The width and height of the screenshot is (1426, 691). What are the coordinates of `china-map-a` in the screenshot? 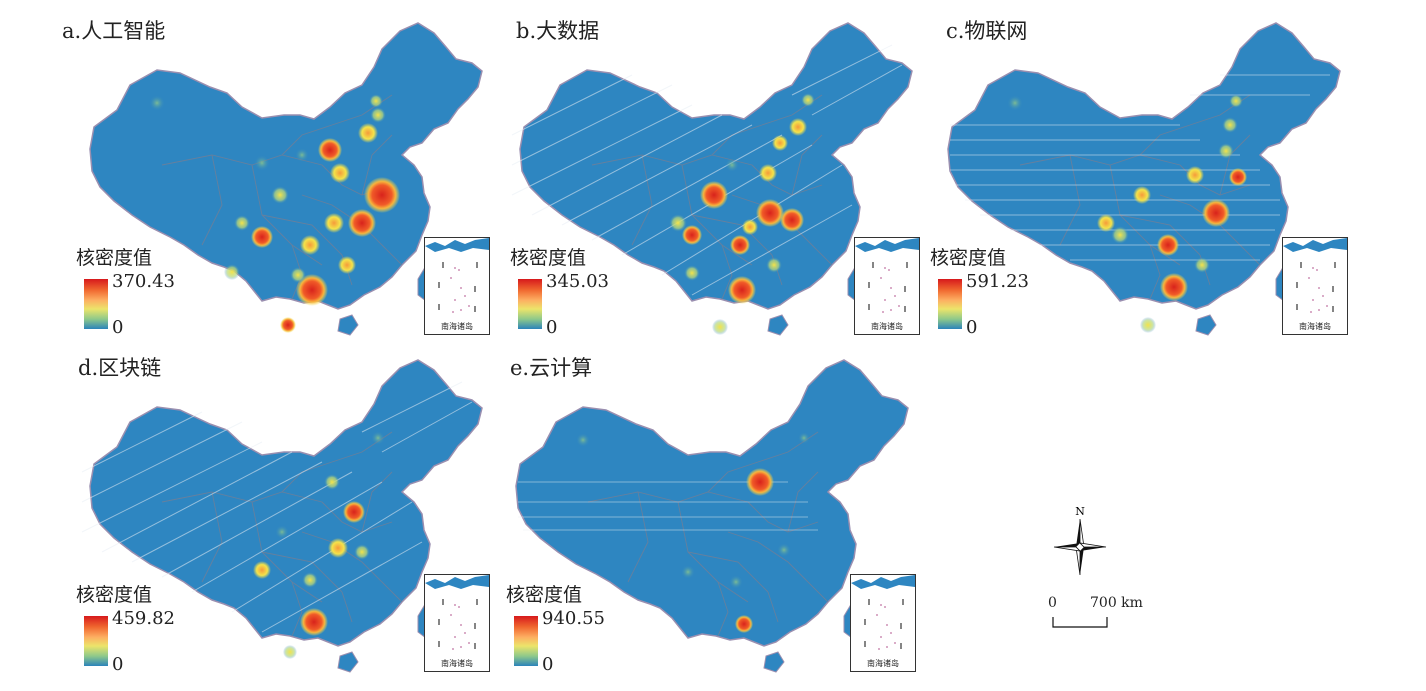 It's located at (282, 180).